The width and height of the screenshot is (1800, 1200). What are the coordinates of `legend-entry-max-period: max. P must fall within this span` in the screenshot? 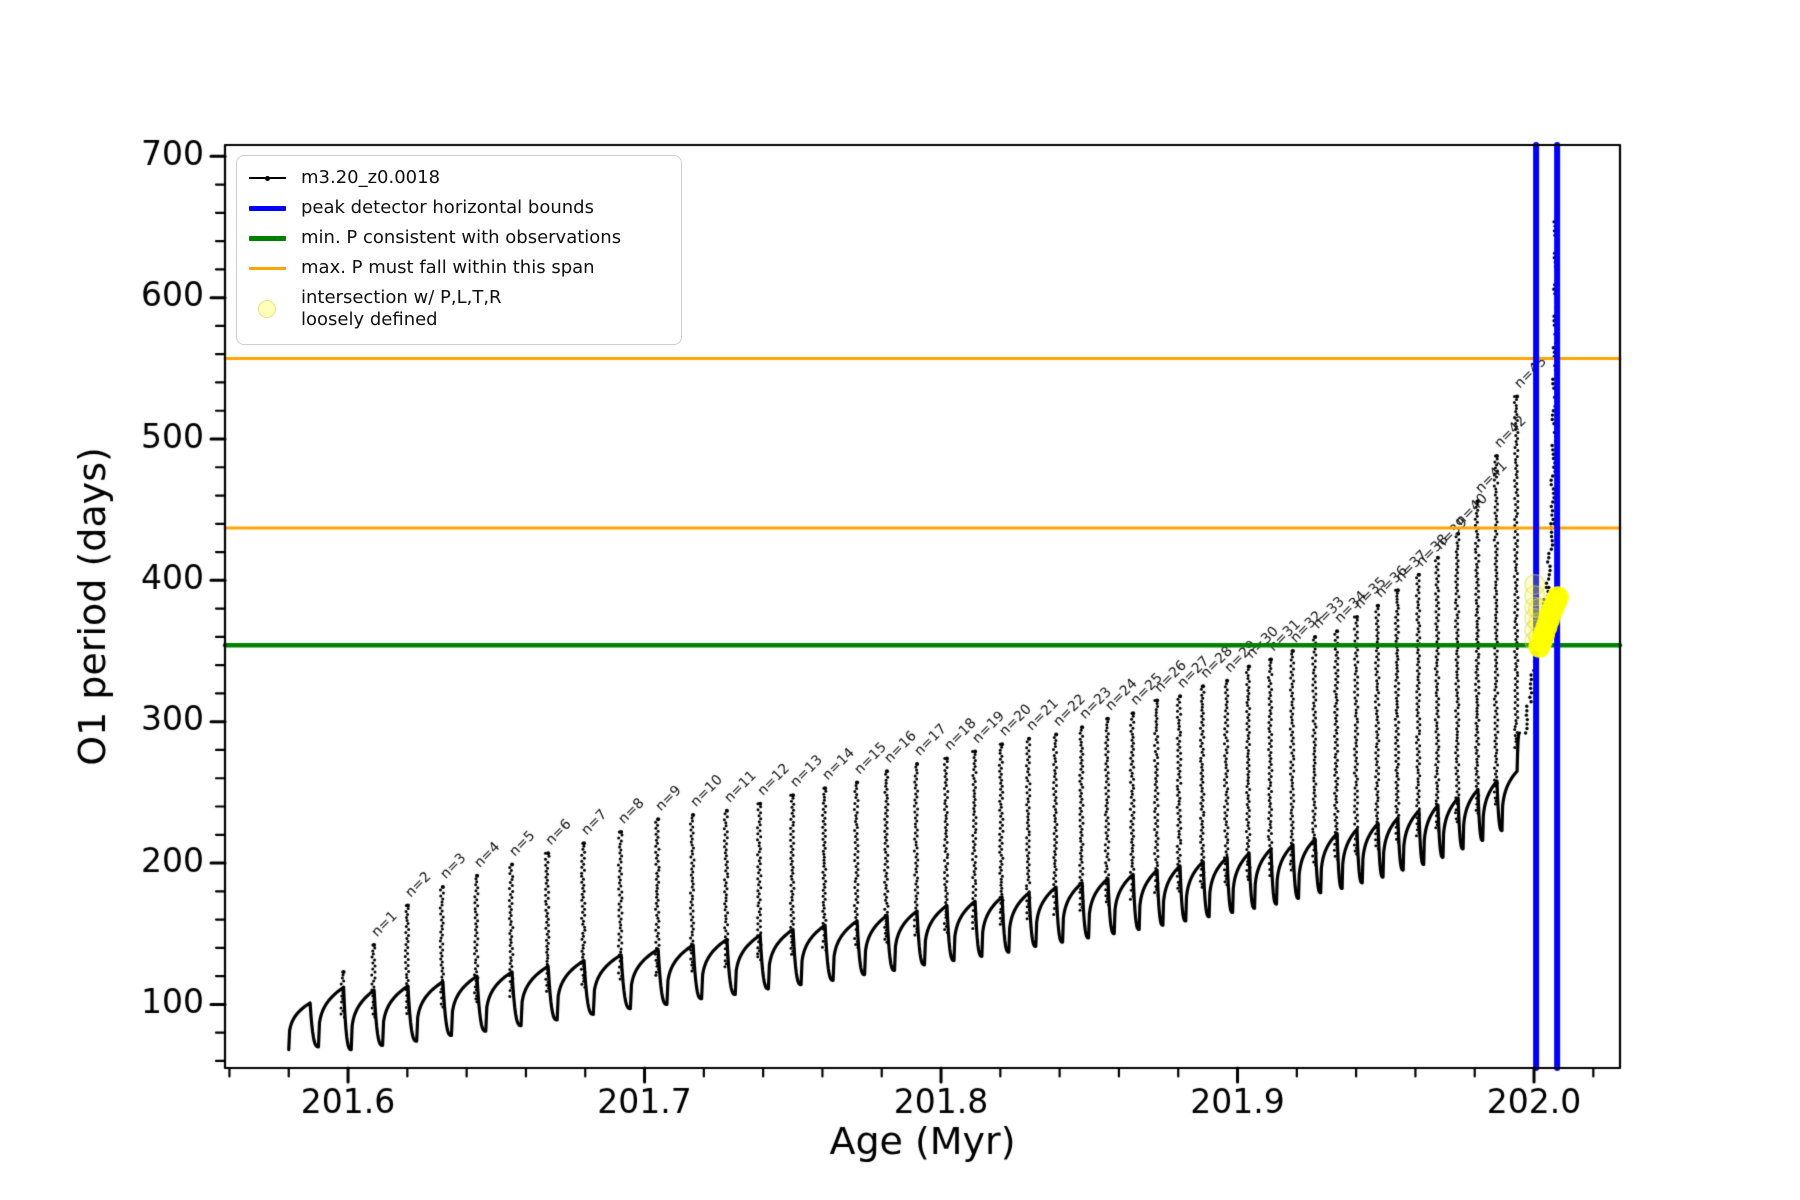 It's located at (459, 268).